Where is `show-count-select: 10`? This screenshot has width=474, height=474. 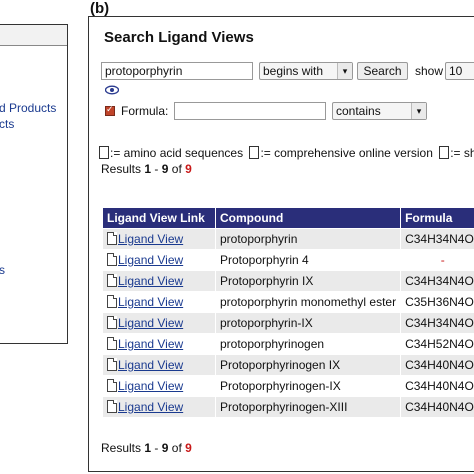
show-count-select: 10 is located at coordinates (459, 71).